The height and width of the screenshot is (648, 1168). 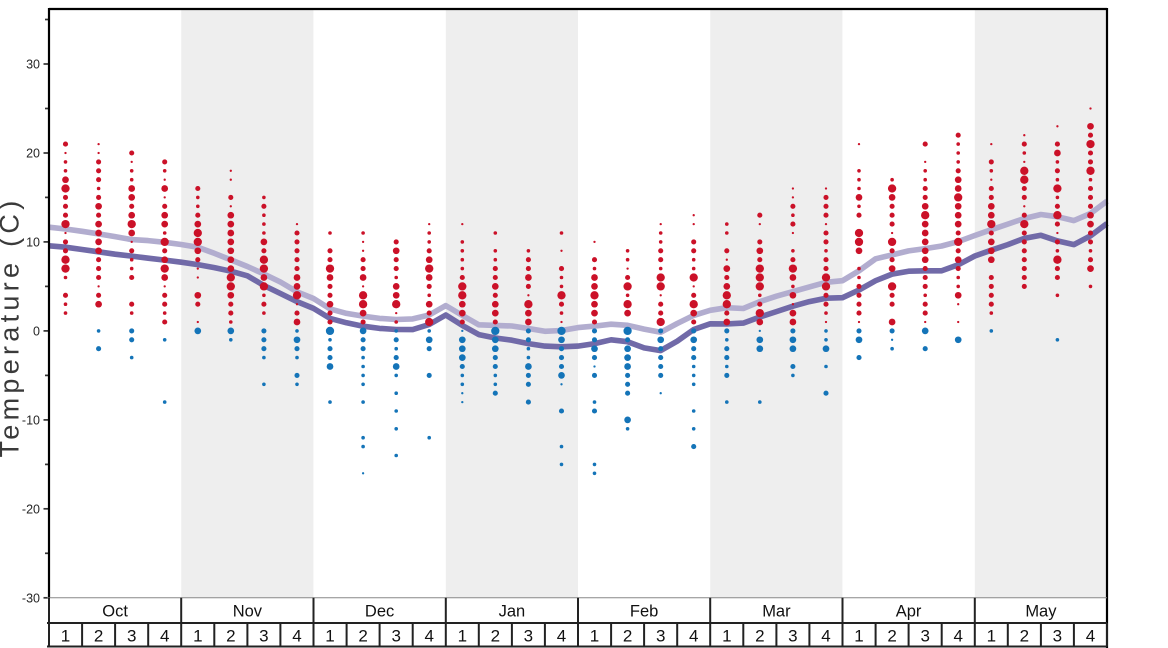 I want to click on svg-text: 10, so click(x=33, y=242).